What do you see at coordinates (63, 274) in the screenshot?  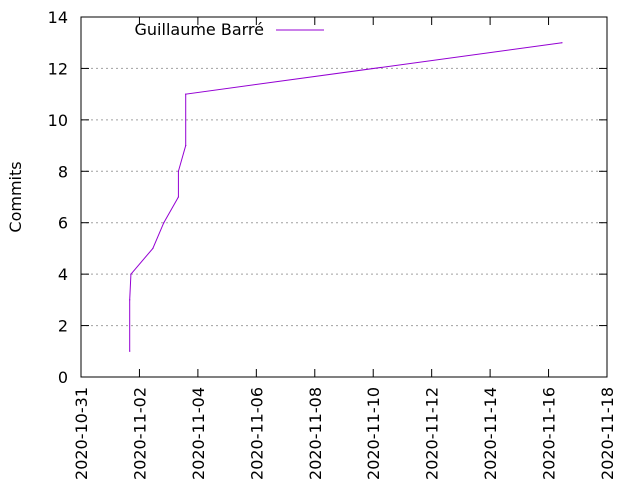 I see `y-tick-label: 4` at bounding box center [63, 274].